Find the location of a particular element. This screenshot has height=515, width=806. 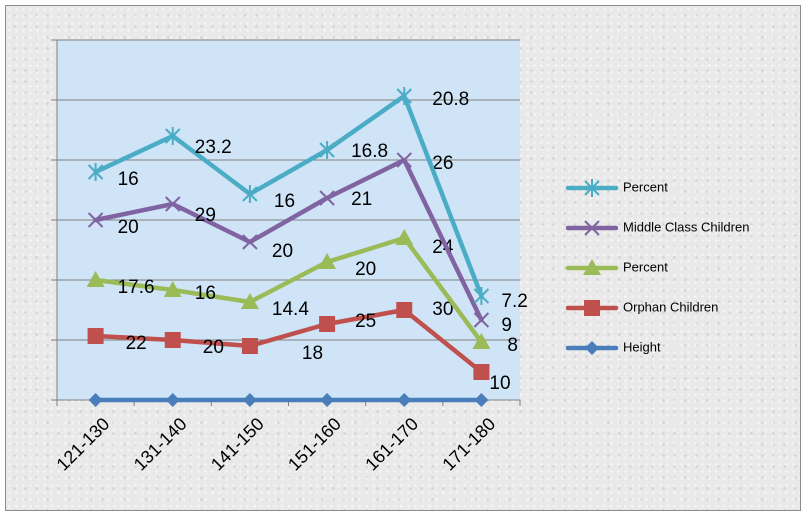

data-label: 14.4 is located at coordinates (290, 309).